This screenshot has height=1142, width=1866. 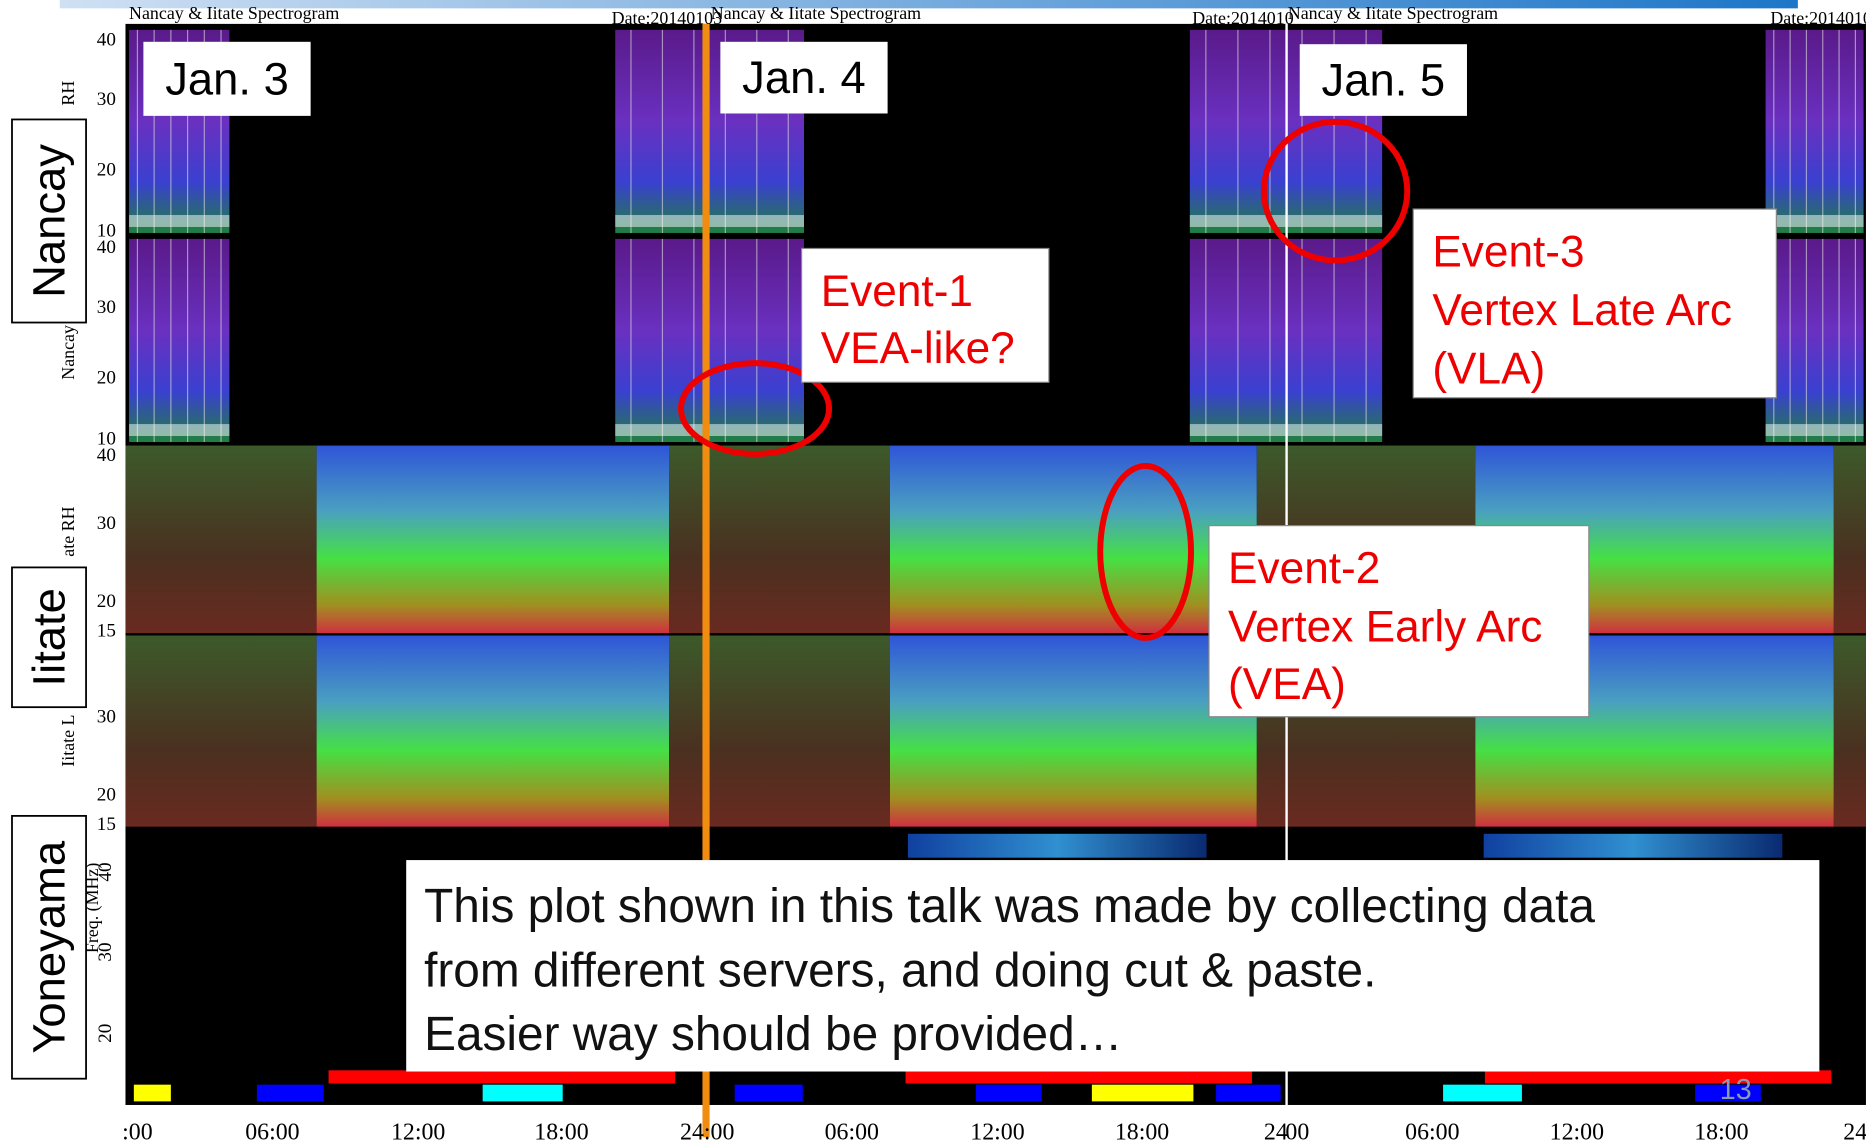 I want to click on day-label: Jan. 5, so click(x=1384, y=80).